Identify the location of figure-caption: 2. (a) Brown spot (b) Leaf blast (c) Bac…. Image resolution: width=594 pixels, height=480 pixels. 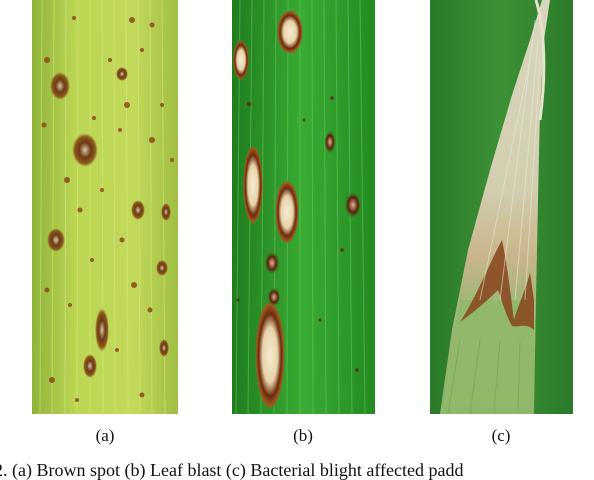
(232, 470).